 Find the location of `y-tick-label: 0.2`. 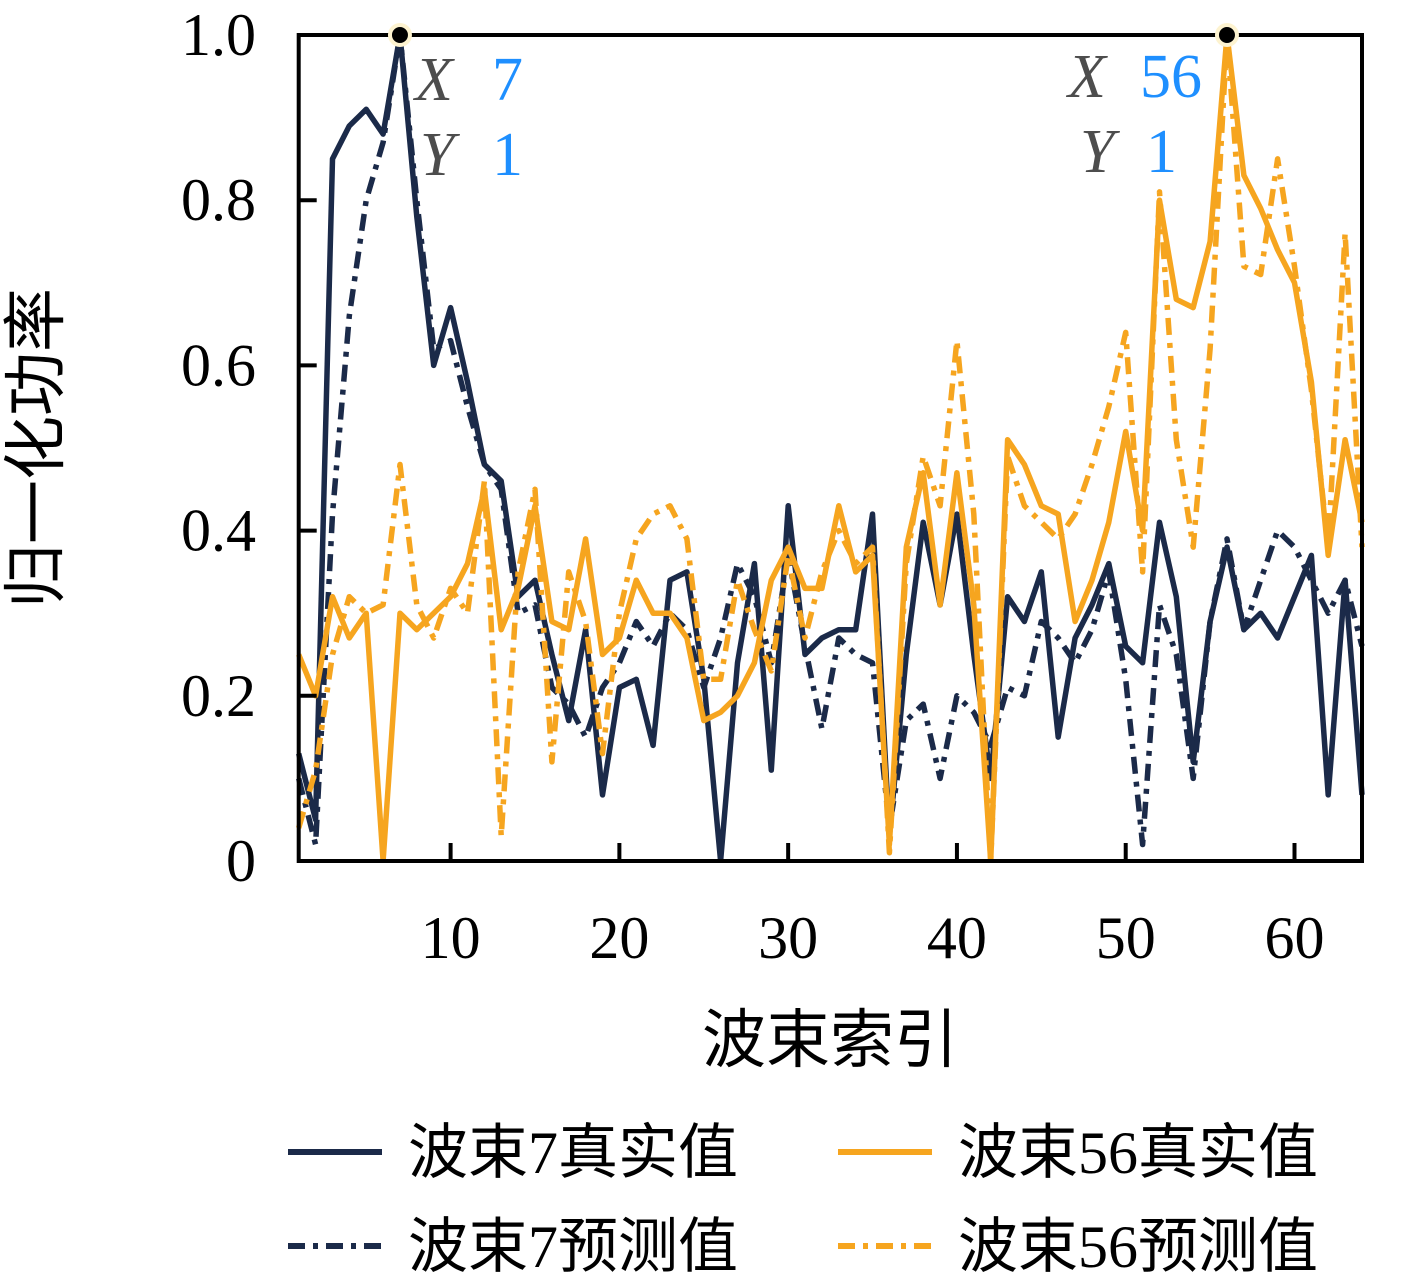

y-tick-label: 0.2 is located at coordinates (218, 696).